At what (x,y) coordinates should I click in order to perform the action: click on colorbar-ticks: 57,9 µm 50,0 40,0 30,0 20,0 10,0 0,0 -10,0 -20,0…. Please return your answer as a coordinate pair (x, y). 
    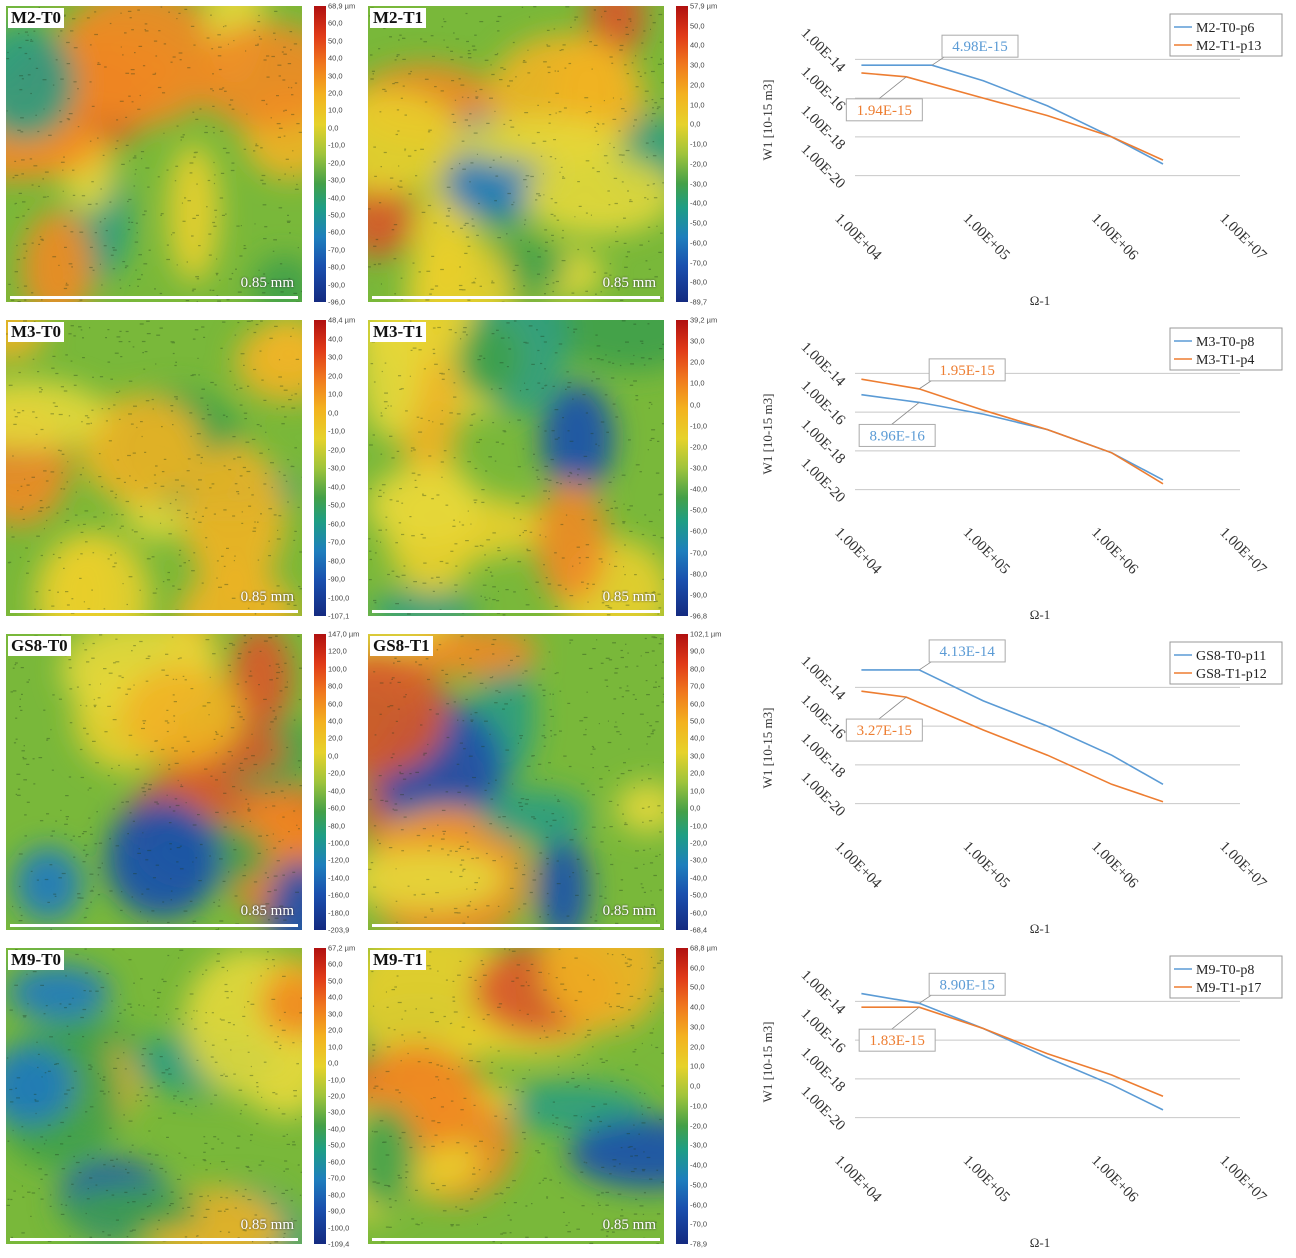
    Looking at the image, I should click on (712, 154).